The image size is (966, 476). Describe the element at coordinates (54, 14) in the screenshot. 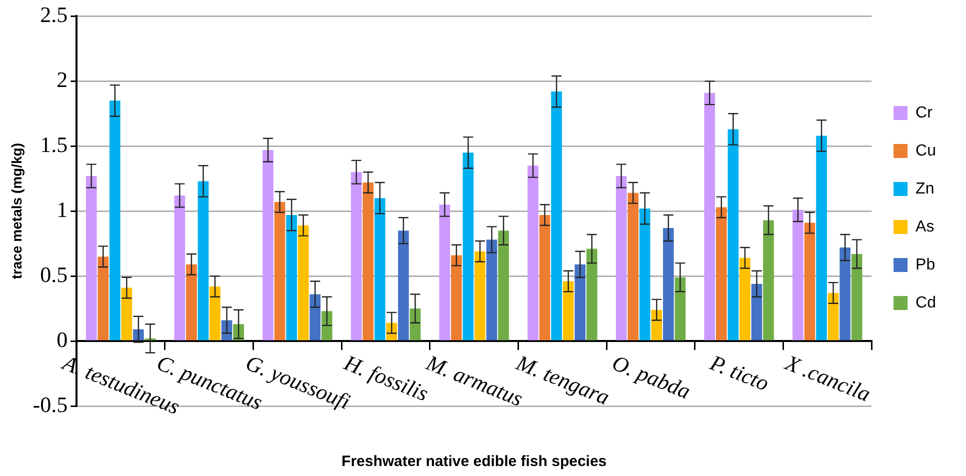

I see `y-tick-label: 2.5` at that location.